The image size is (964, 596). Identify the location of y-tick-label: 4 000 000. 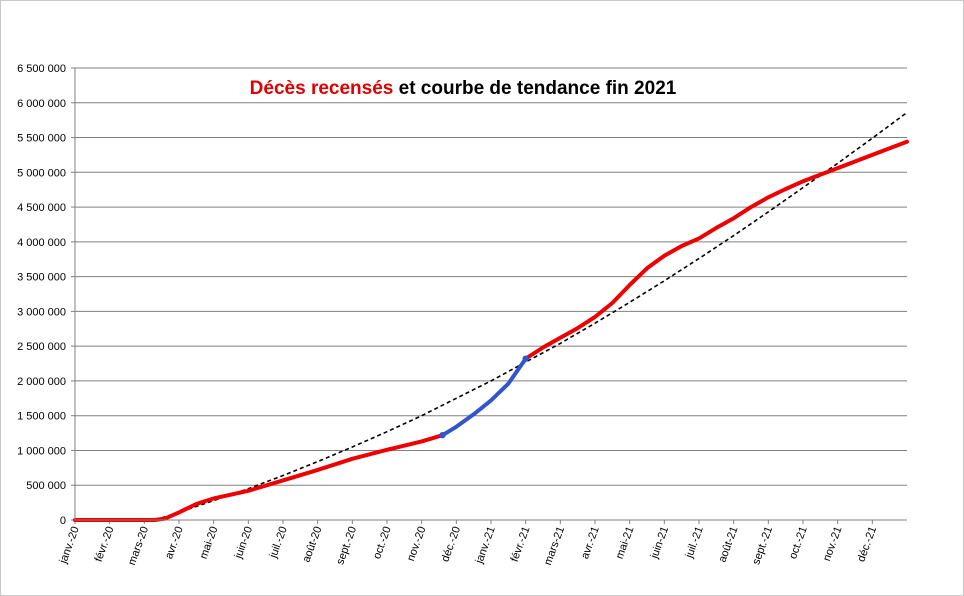
(41, 243).